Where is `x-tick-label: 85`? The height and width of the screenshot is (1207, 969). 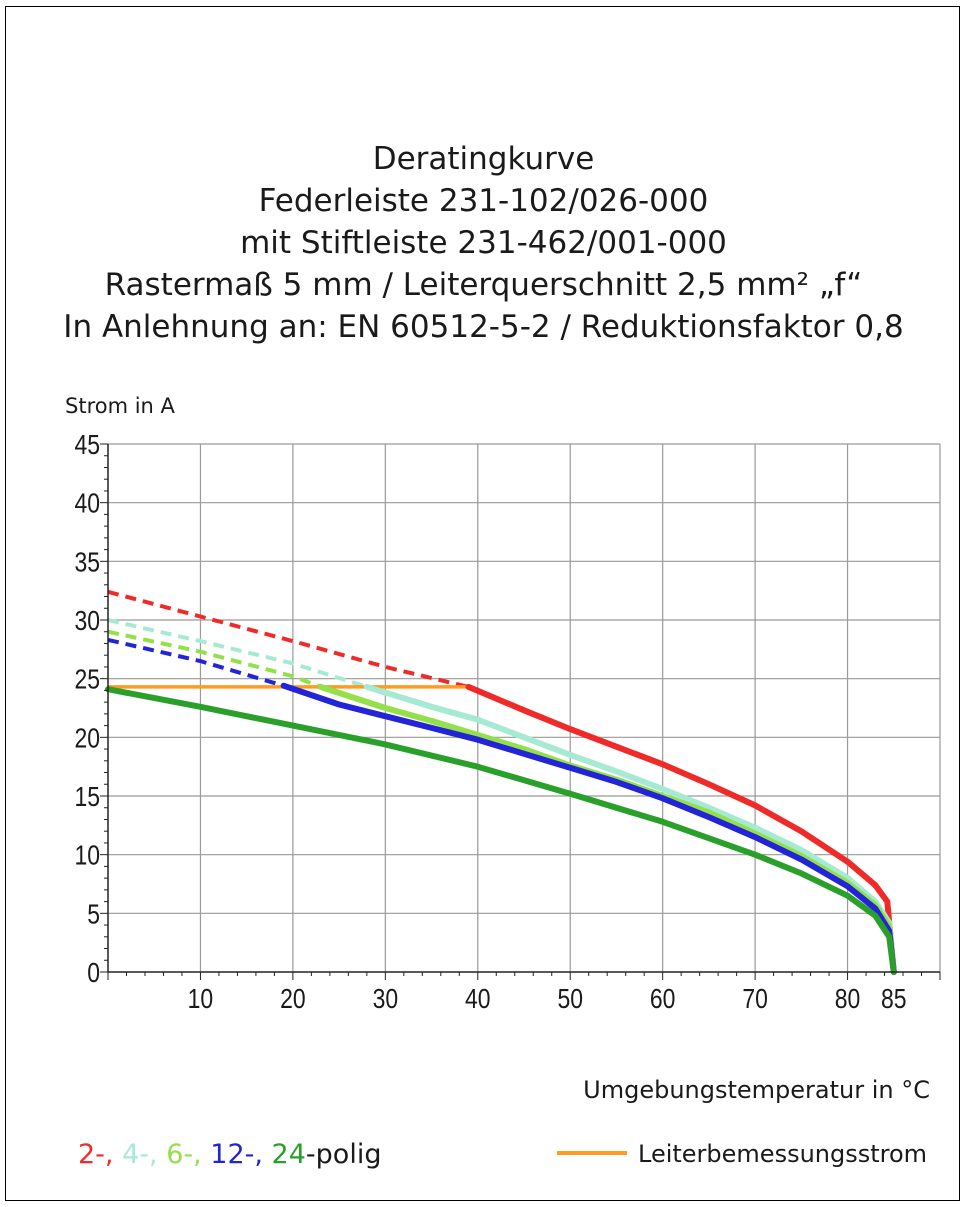 x-tick-label: 85 is located at coordinates (894, 999).